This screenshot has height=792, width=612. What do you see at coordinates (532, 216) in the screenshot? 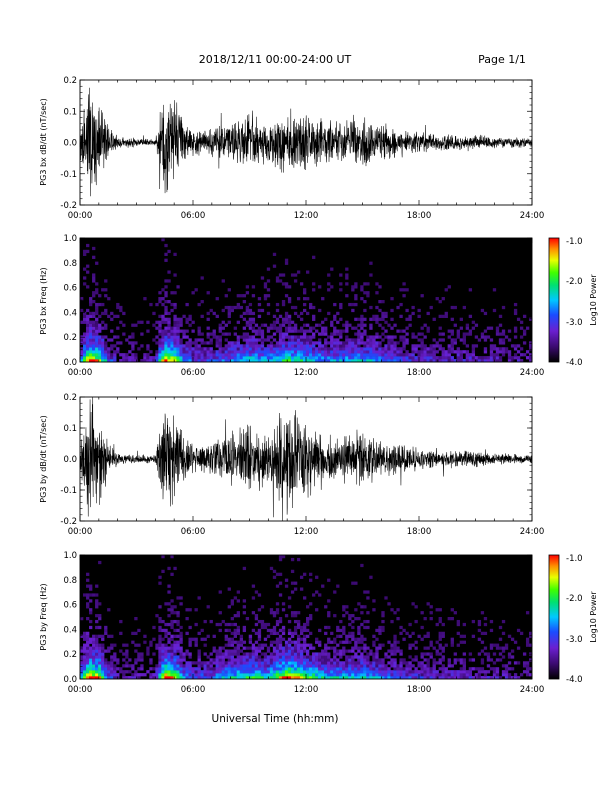
I see `x-tick-label: 24:00` at bounding box center [532, 216].